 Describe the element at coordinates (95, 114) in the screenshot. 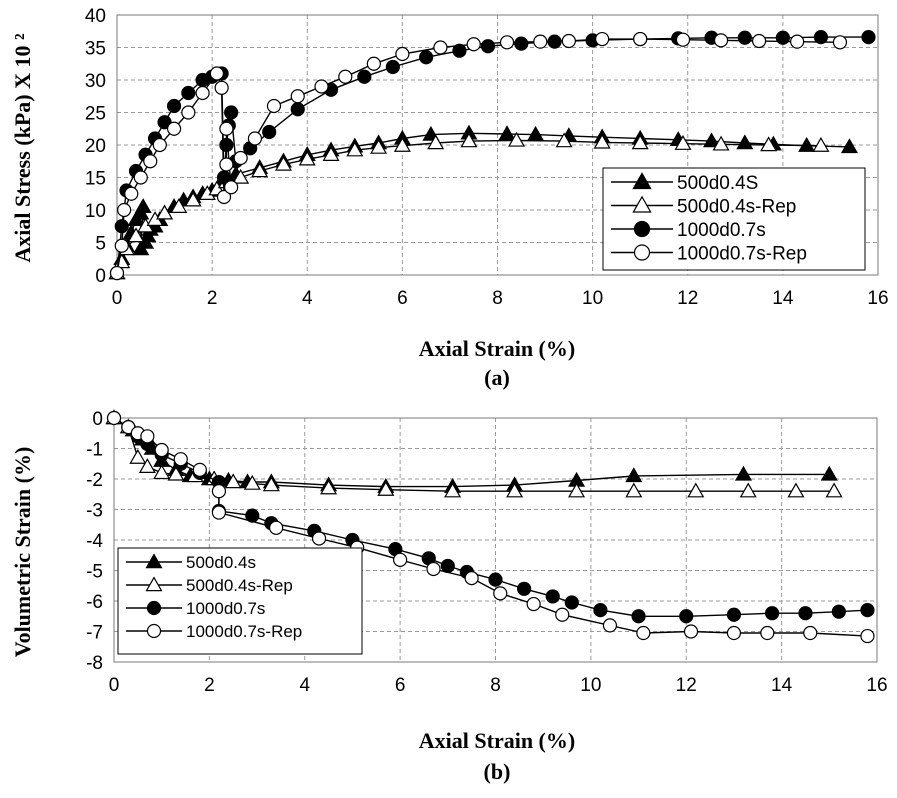

I see `y-tick-label: 25` at that location.